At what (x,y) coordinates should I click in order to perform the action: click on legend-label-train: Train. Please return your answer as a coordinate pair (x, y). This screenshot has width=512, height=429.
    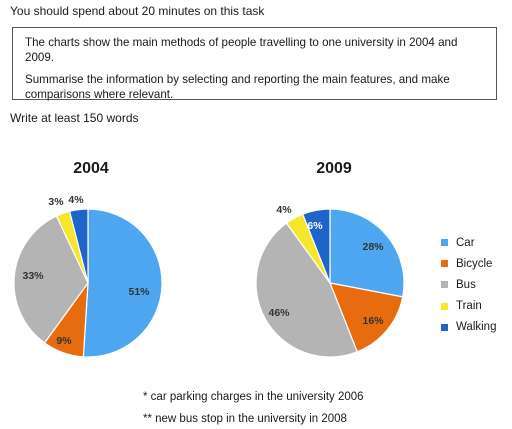
    Looking at the image, I should click on (469, 306).